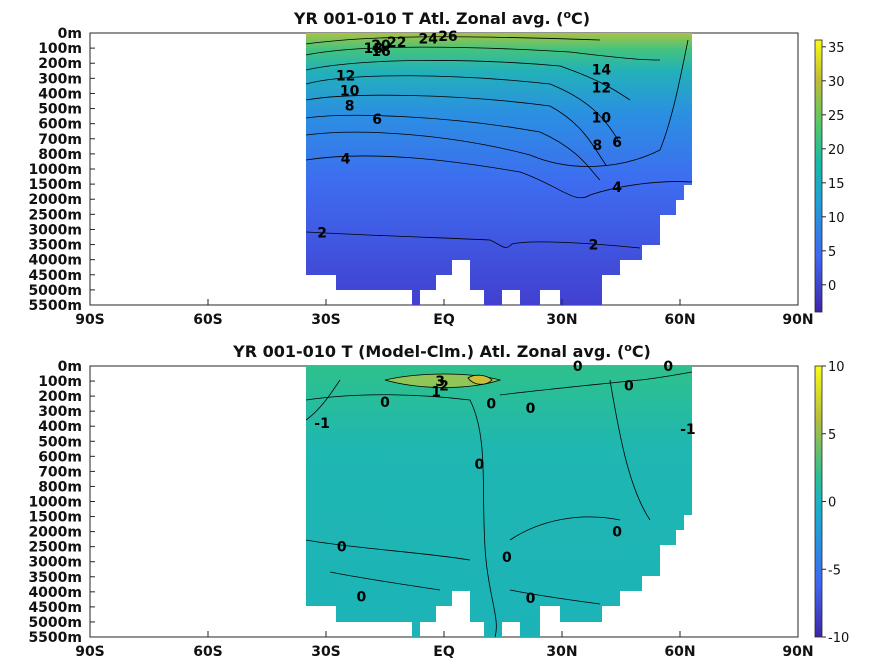 Image resolution: width=884 pixels, height=663 pixels. Describe the element at coordinates (598, 146) in the screenshot. I see `contour-label: 8` at that location.